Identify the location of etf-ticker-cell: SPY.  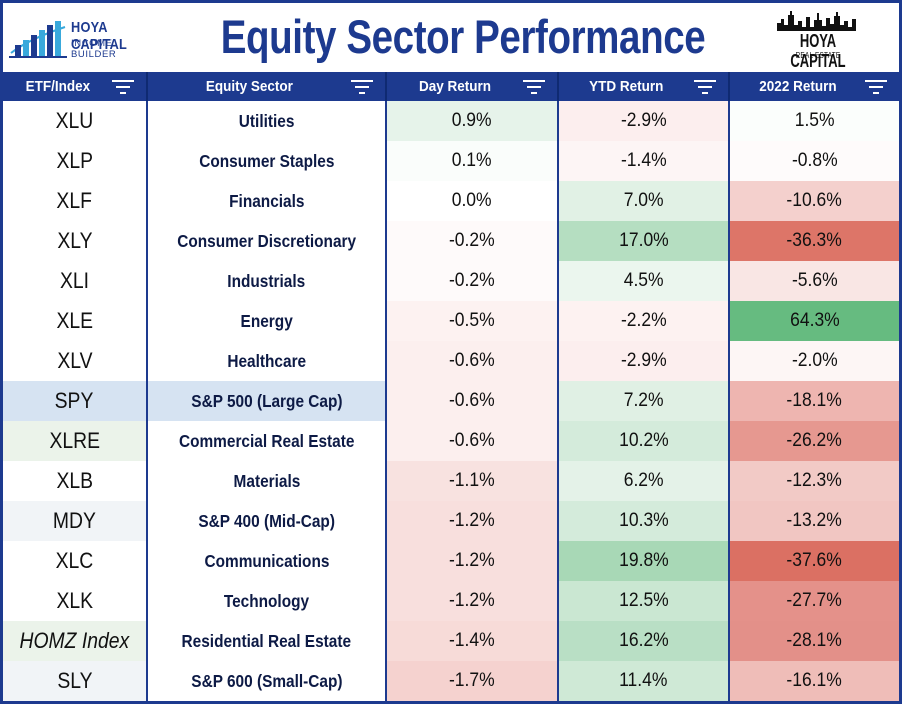
(75, 401).